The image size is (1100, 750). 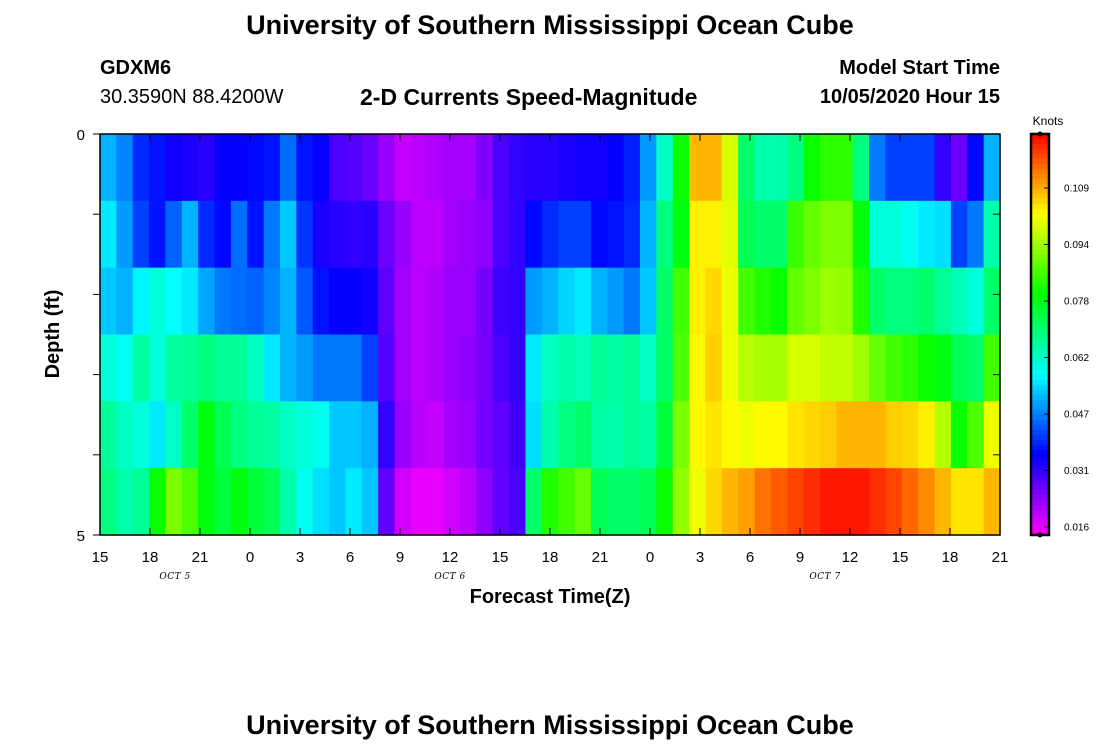 I want to click on x-tick-label: 6, so click(x=750, y=557).